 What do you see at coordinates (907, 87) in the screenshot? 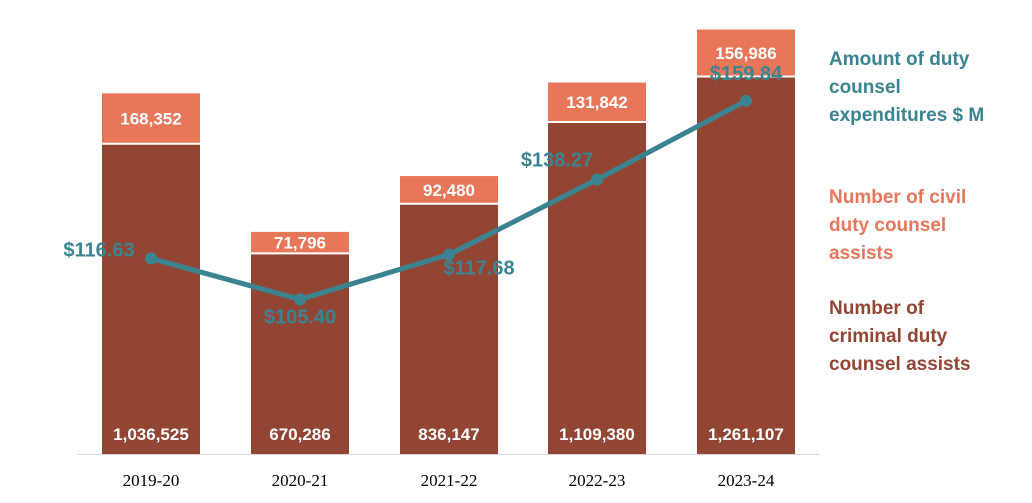
I see `legend-expenditures: Amount of duty counsel expenditures $ M` at bounding box center [907, 87].